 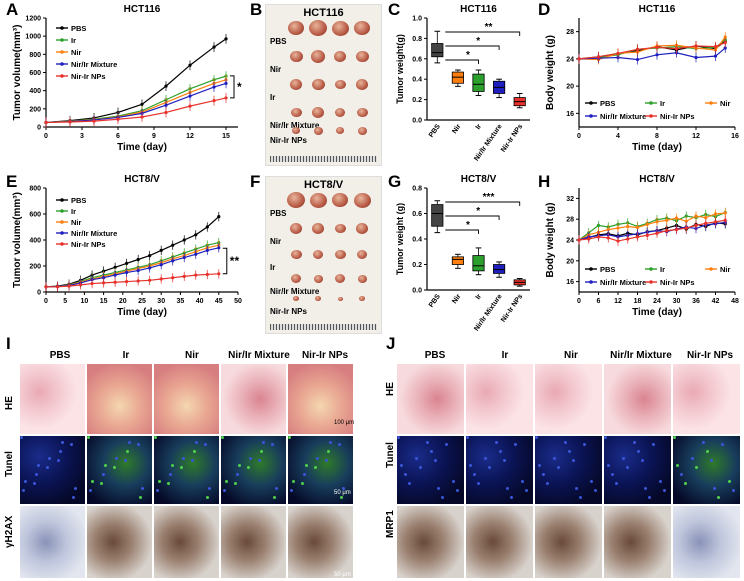 I want to click on legend-label: Nir-Ir NPs, so click(x=677, y=282).